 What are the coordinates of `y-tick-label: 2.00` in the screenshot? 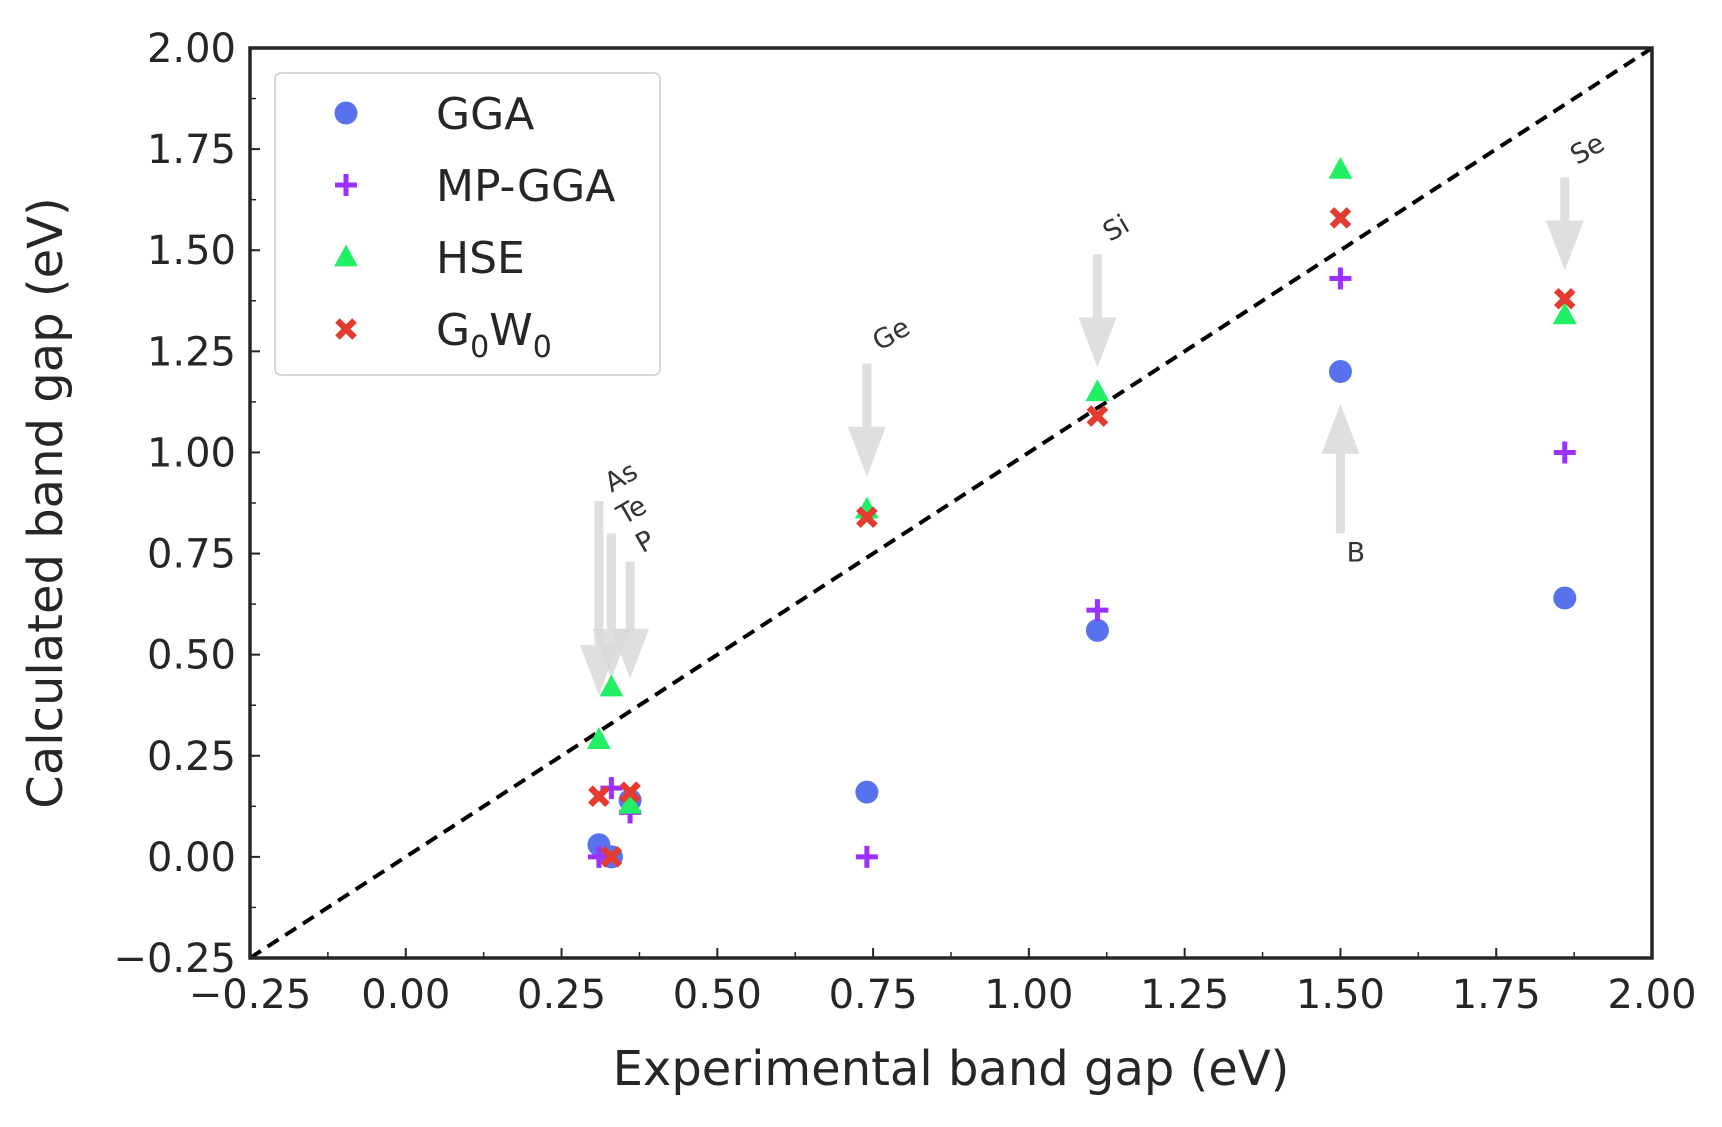 It's located at (191, 49).